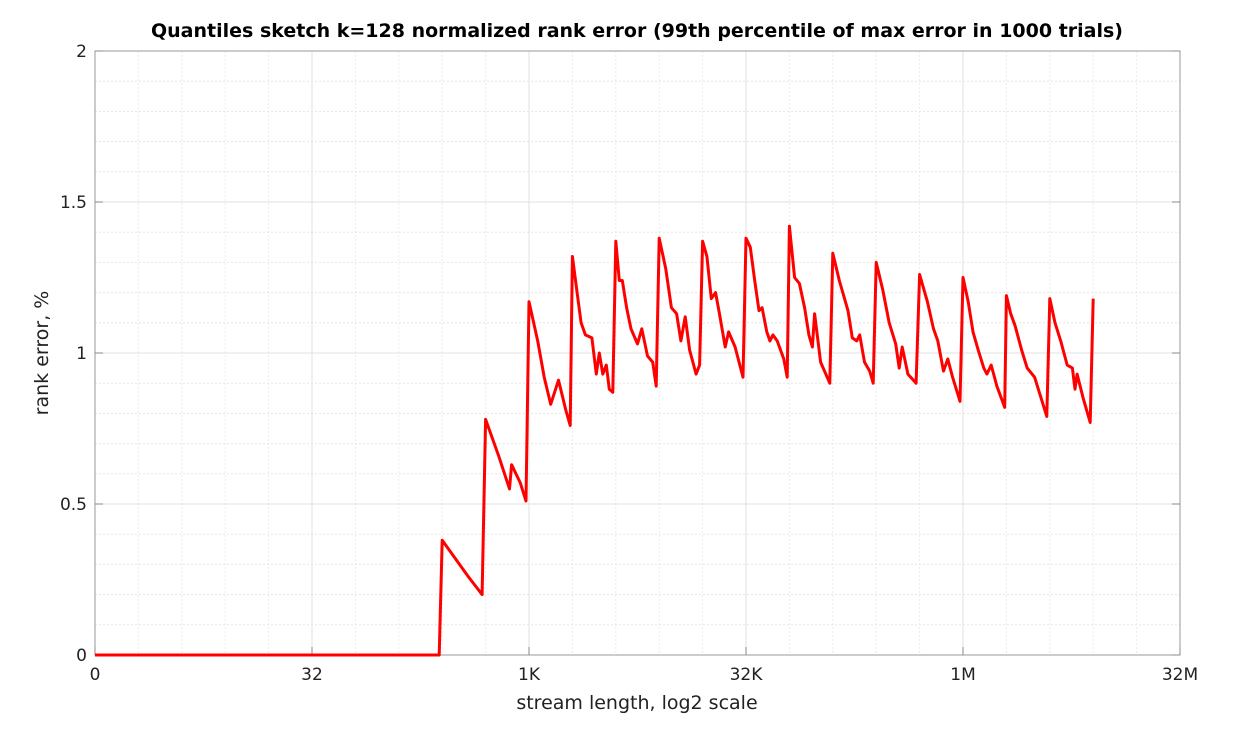  Describe the element at coordinates (747, 675) in the screenshot. I see `x-tick-label: 32K` at that location.